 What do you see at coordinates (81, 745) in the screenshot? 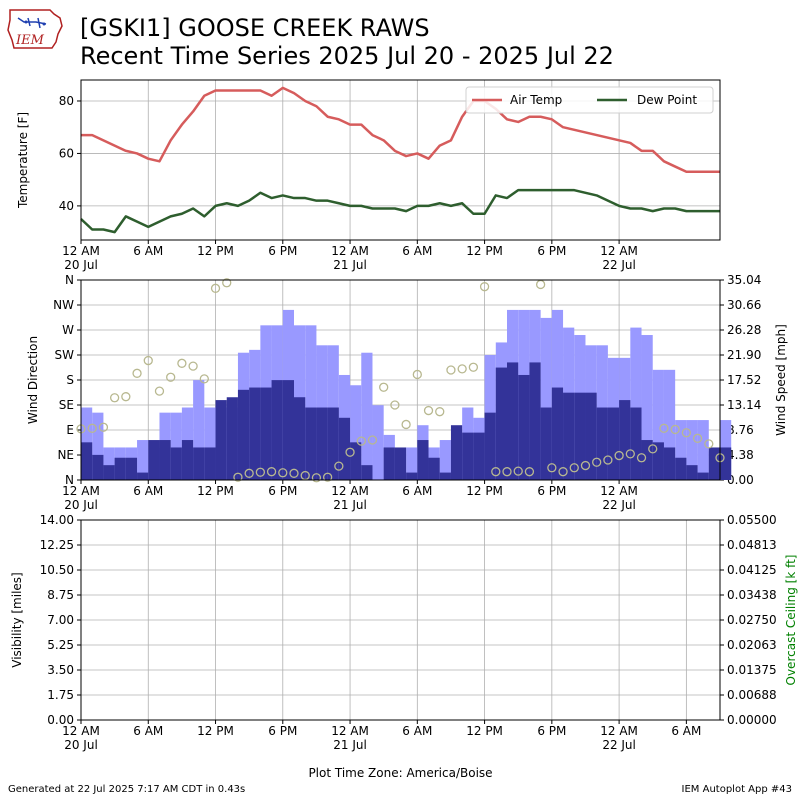
I see `vis-x-tick-date: 20 Jul` at bounding box center [81, 745].